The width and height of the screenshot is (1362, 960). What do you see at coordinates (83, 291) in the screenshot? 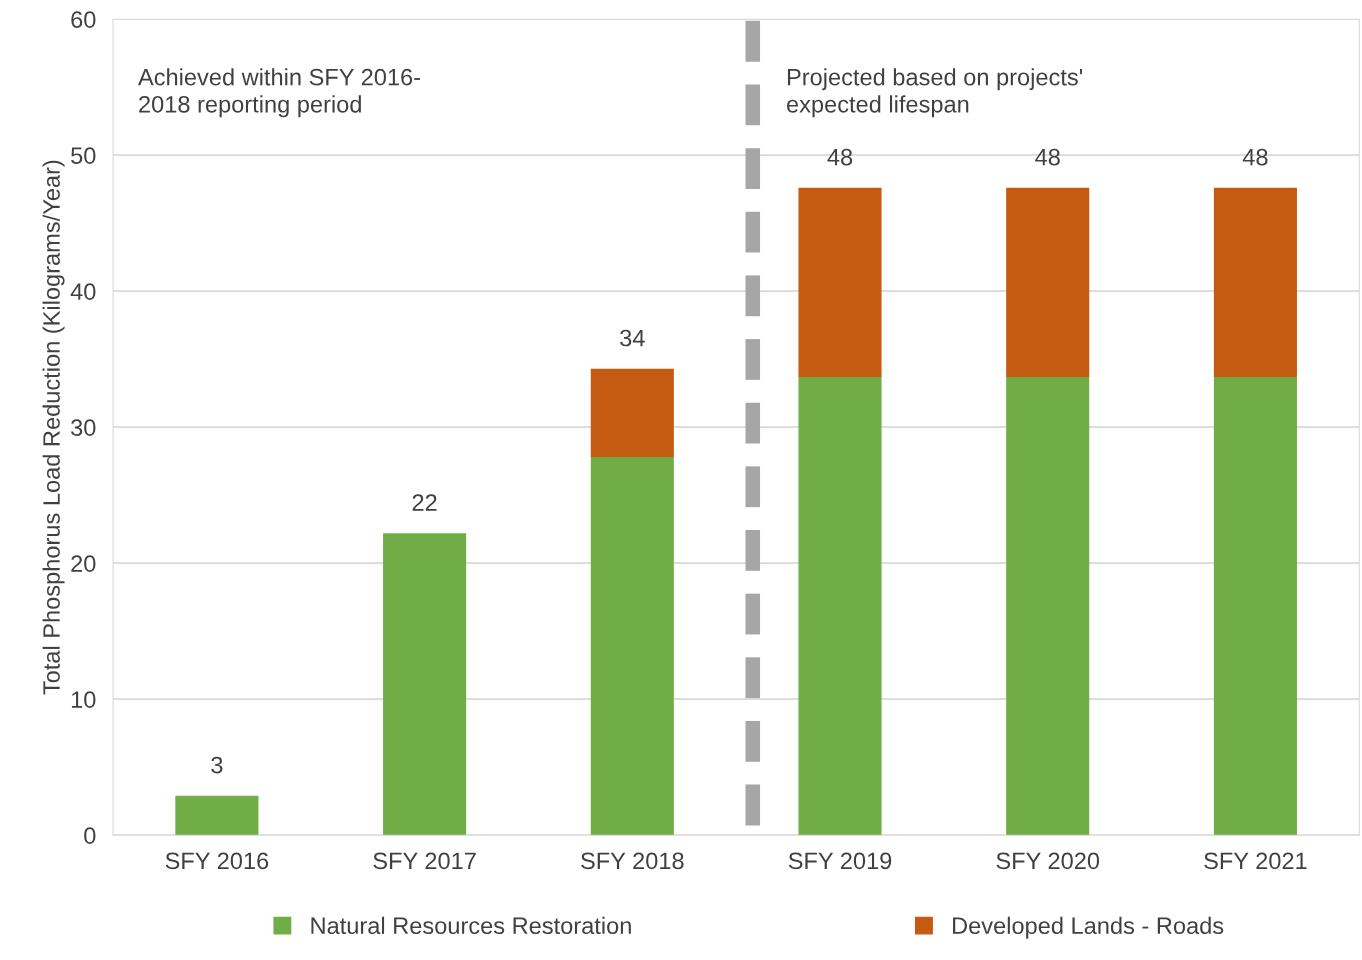
I see `y-tick-label: 40` at bounding box center [83, 291].